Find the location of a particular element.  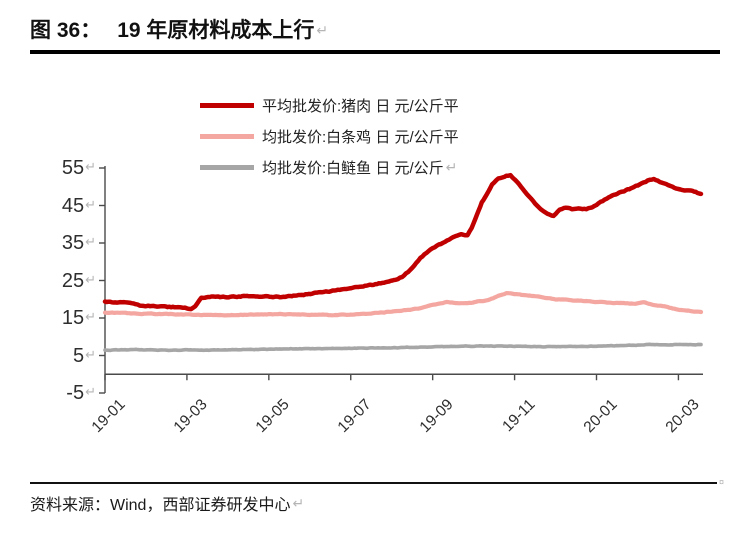

figure-title: 图 36： 19 年原材料成本上行 ↵ is located at coordinates (179, 29).